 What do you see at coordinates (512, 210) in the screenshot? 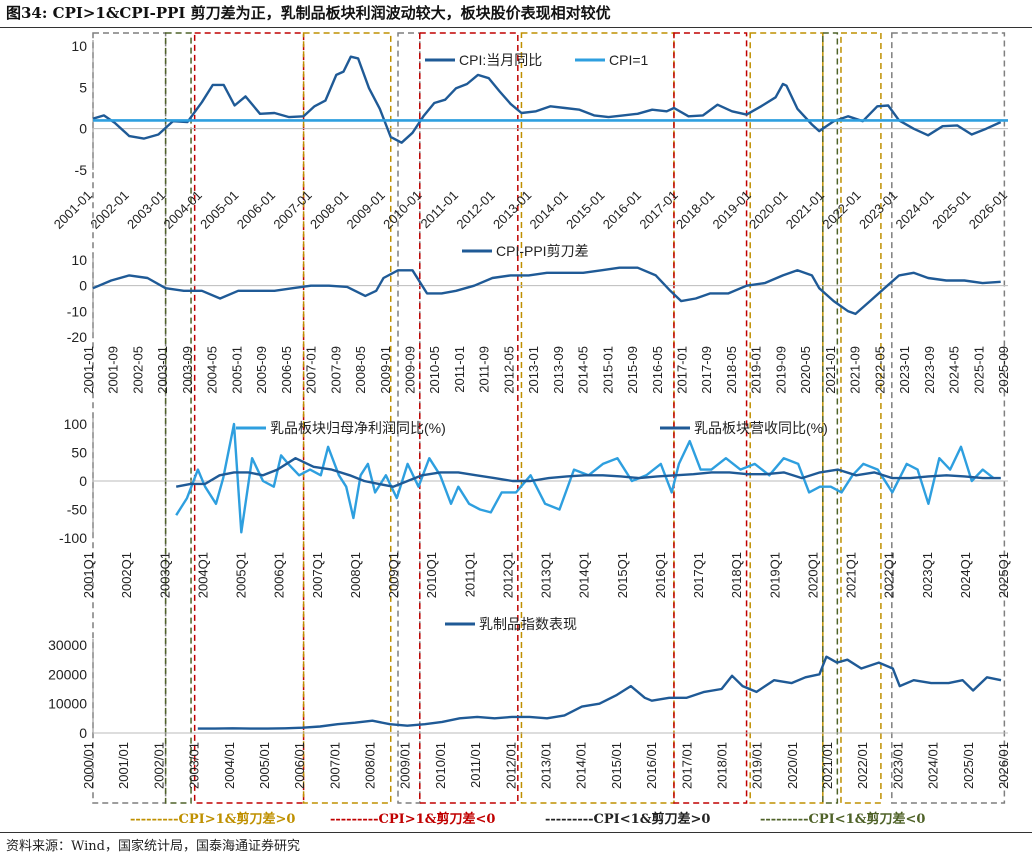
I see `x-tick-label: 2013-01` at bounding box center [512, 210].